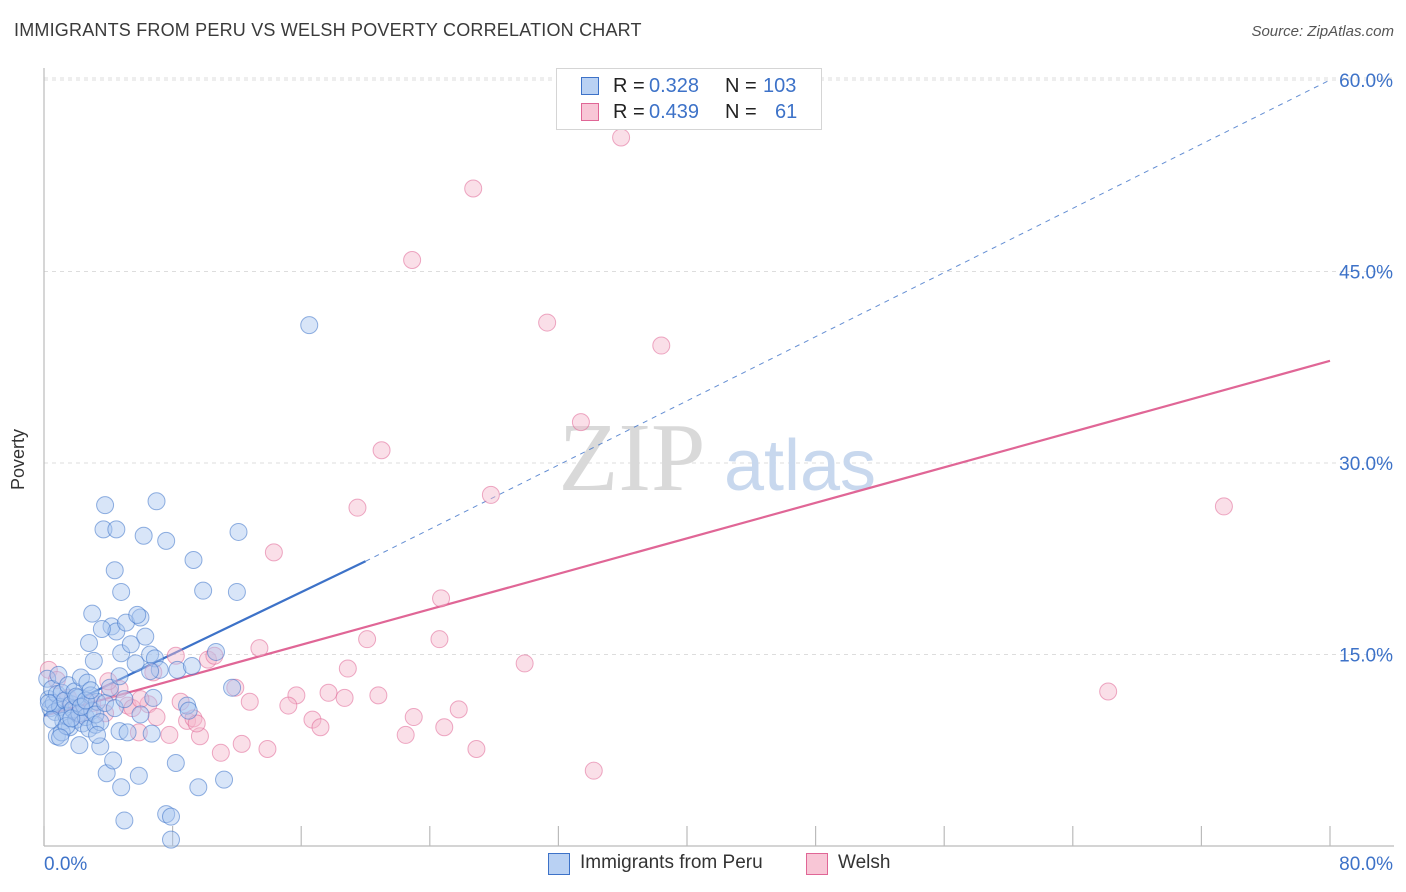 The height and width of the screenshot is (892, 1406). I want to click on y-tick-label: 15.0%, so click(1366, 656).